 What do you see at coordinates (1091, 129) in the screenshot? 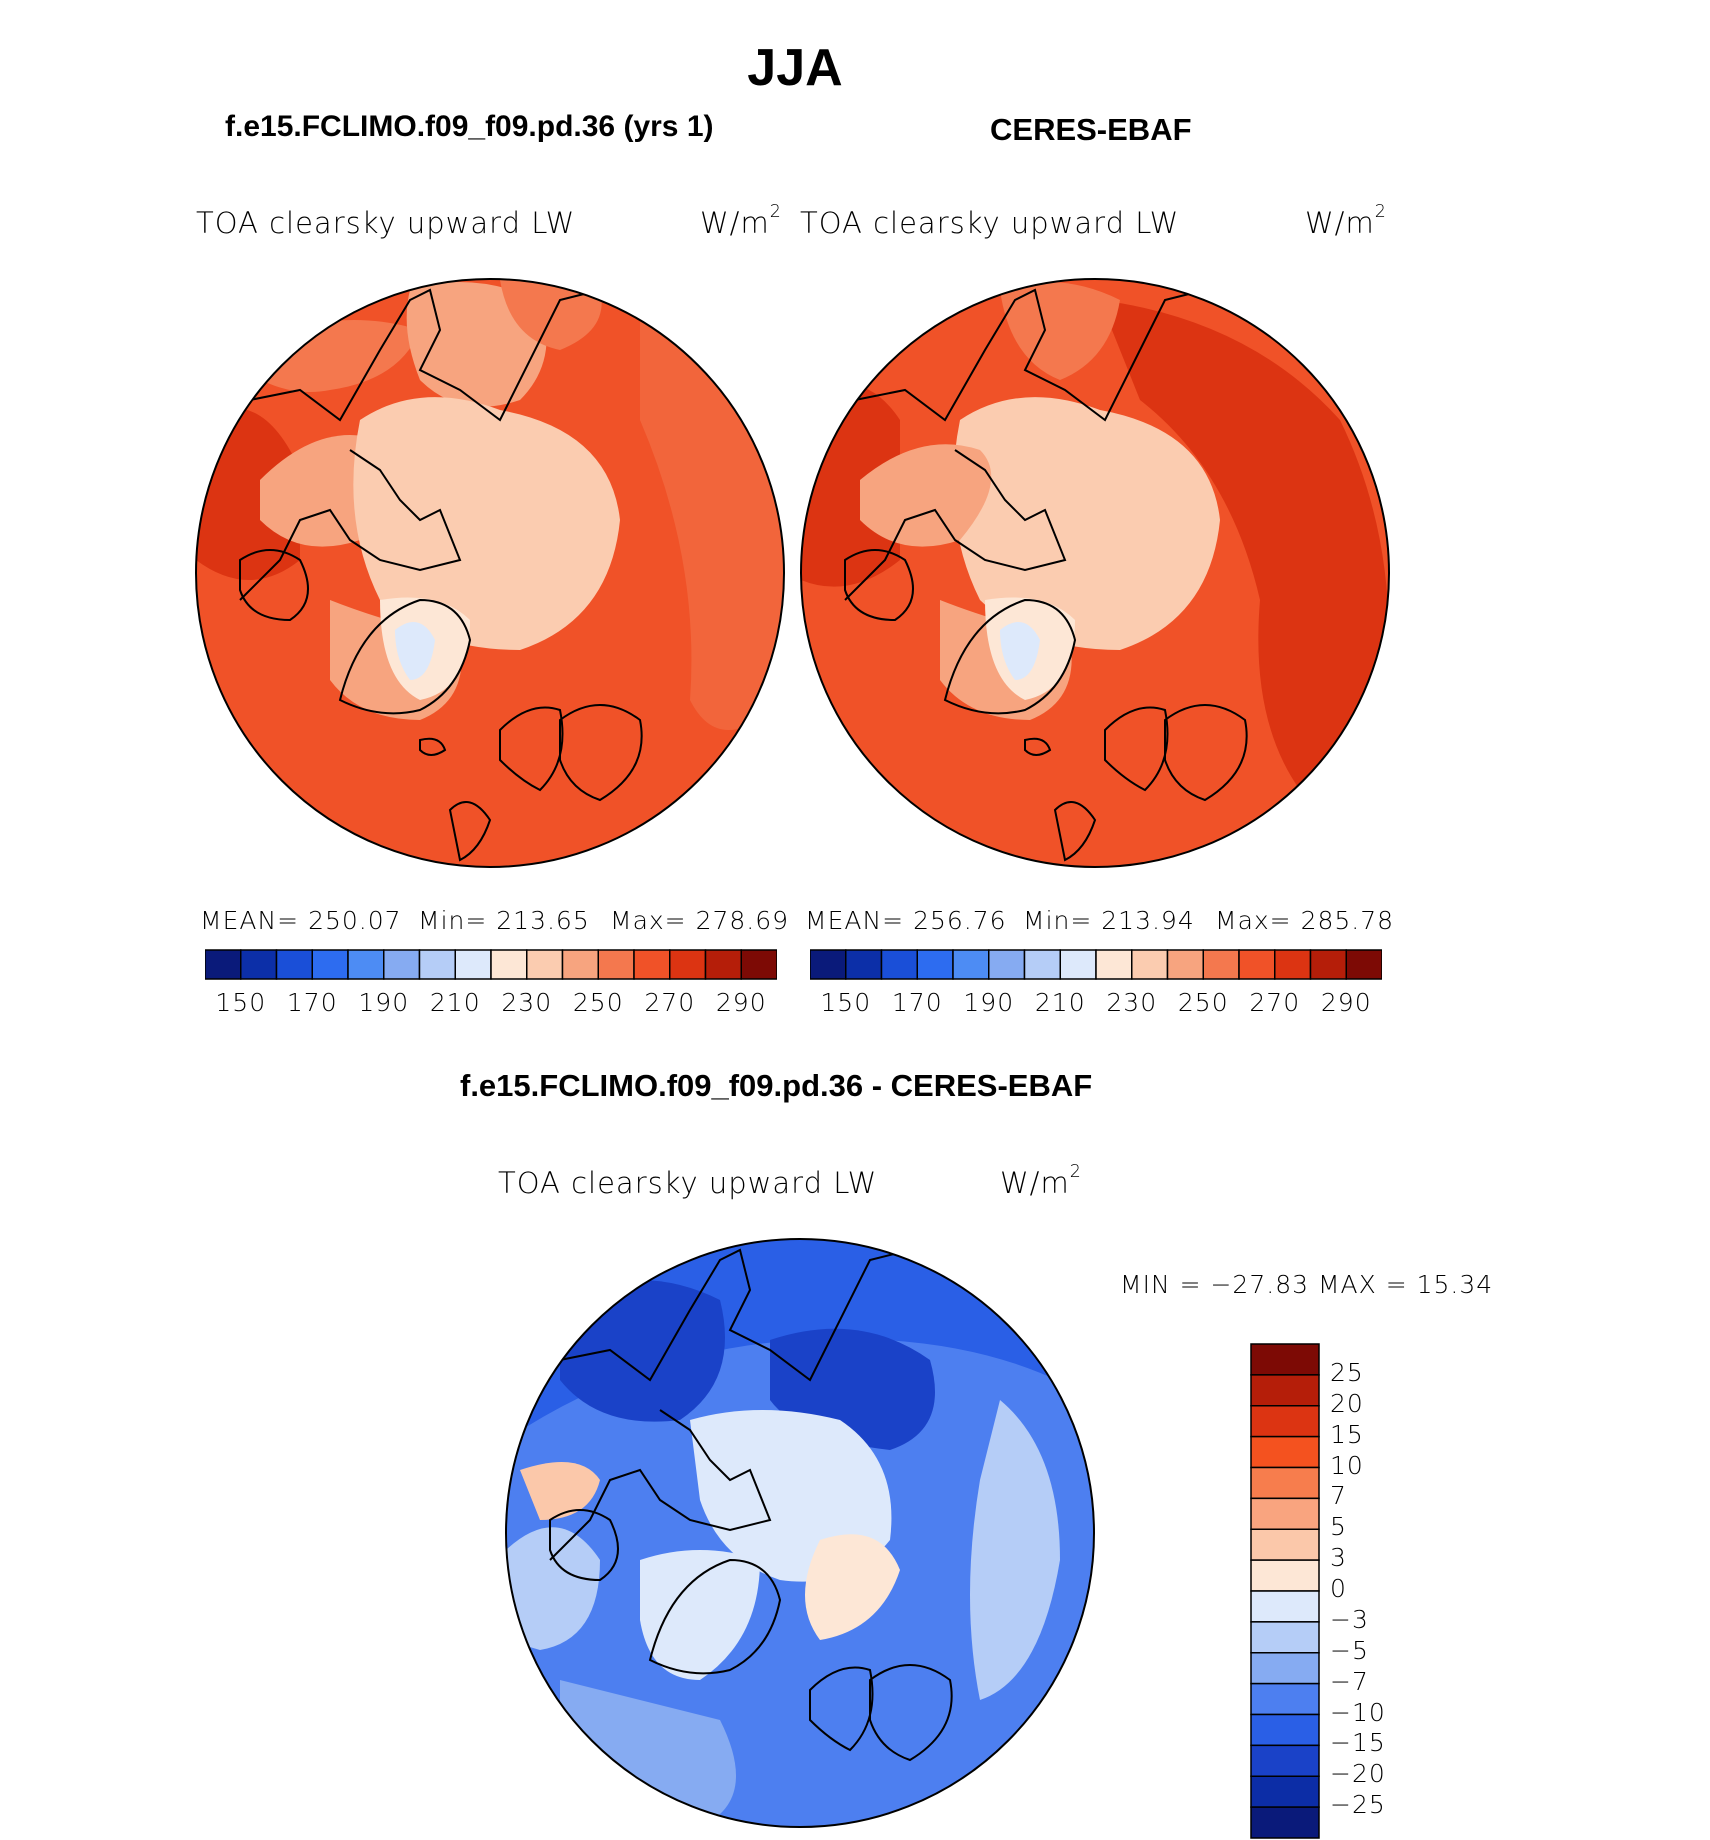
I see `right-panel-header: CERES-EBAF` at bounding box center [1091, 129].